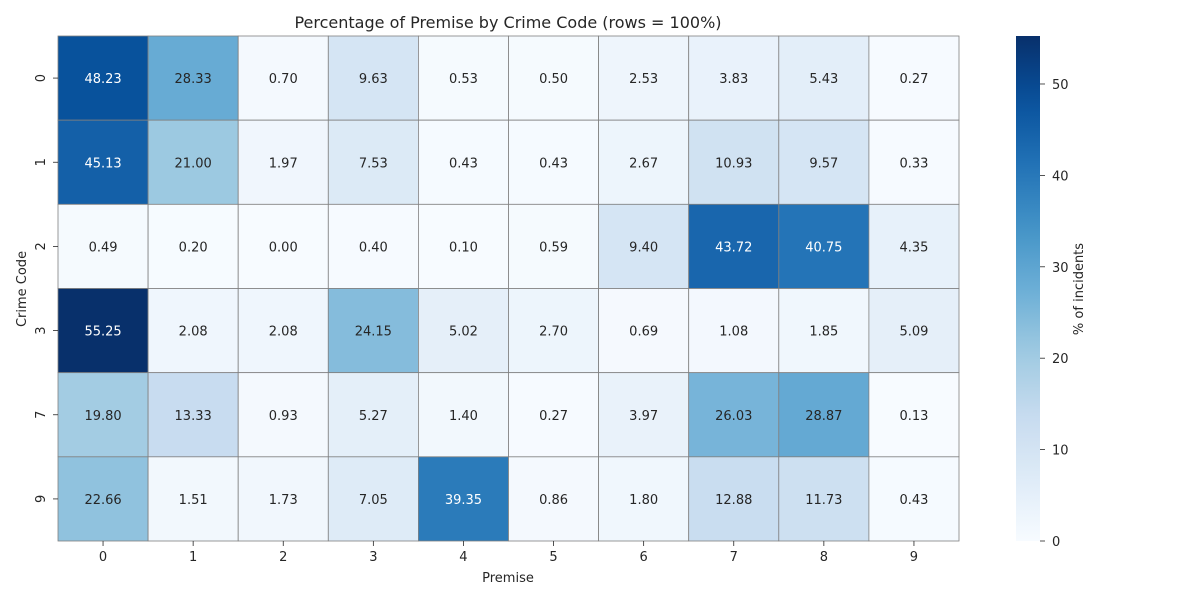 Image resolution: width=1200 pixels, height=600 pixels. What do you see at coordinates (41, 330) in the screenshot?
I see `y-tick-label: 3` at bounding box center [41, 330].